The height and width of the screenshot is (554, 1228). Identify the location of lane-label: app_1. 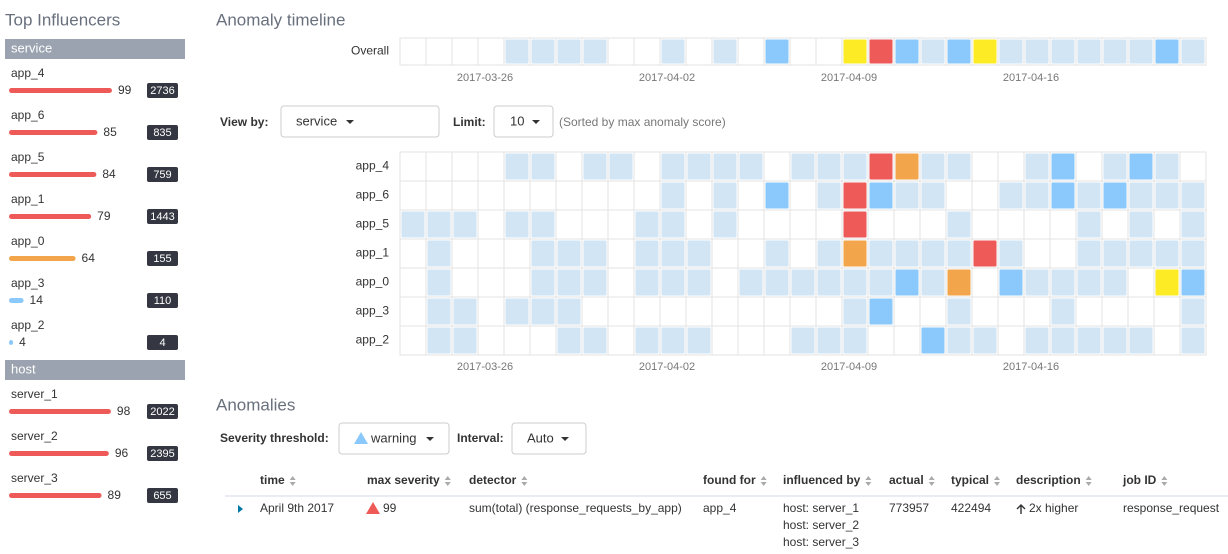
(373, 253).